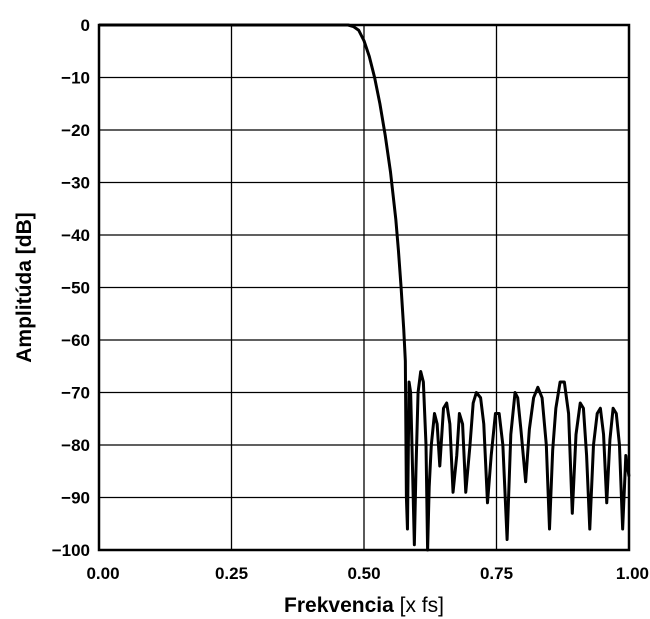  What do you see at coordinates (363, 573) in the screenshot?
I see `x-tick-label: 0.50` at bounding box center [363, 573].